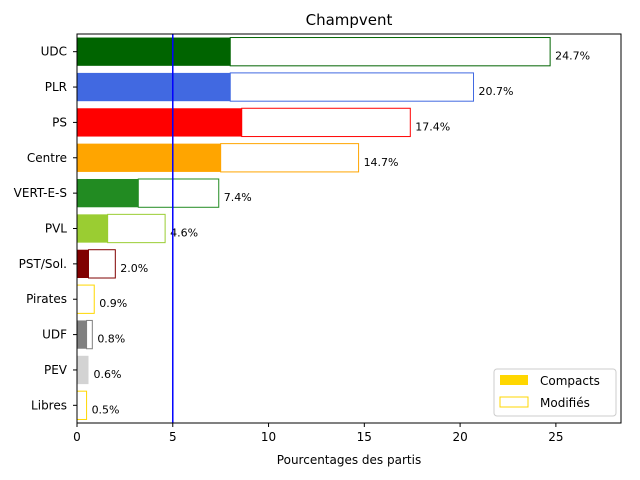 This screenshot has height=480, width=640. Describe the element at coordinates (390, 52) in the screenshot. I see `bar-modifies-udc` at that location.